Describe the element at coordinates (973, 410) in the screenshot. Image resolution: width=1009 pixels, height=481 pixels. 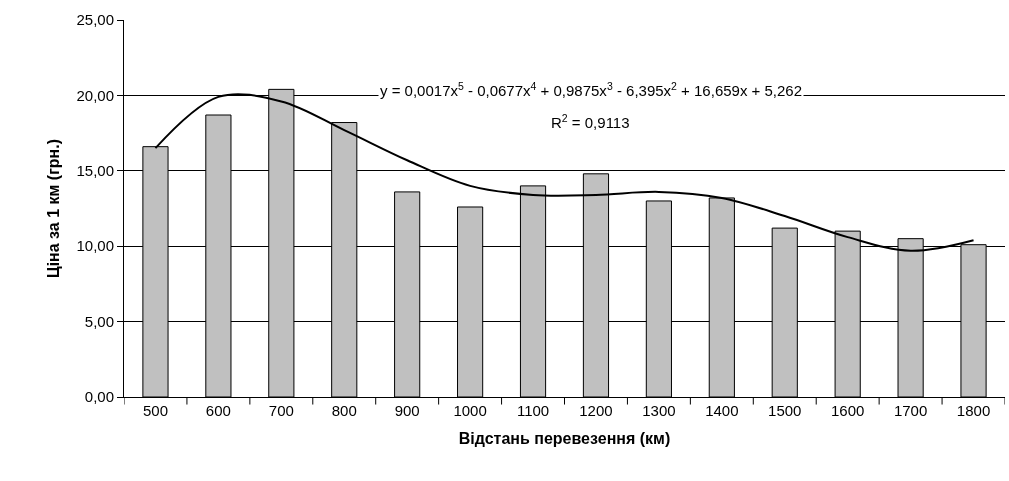
I see `x-tick-label: 1800` at that location.